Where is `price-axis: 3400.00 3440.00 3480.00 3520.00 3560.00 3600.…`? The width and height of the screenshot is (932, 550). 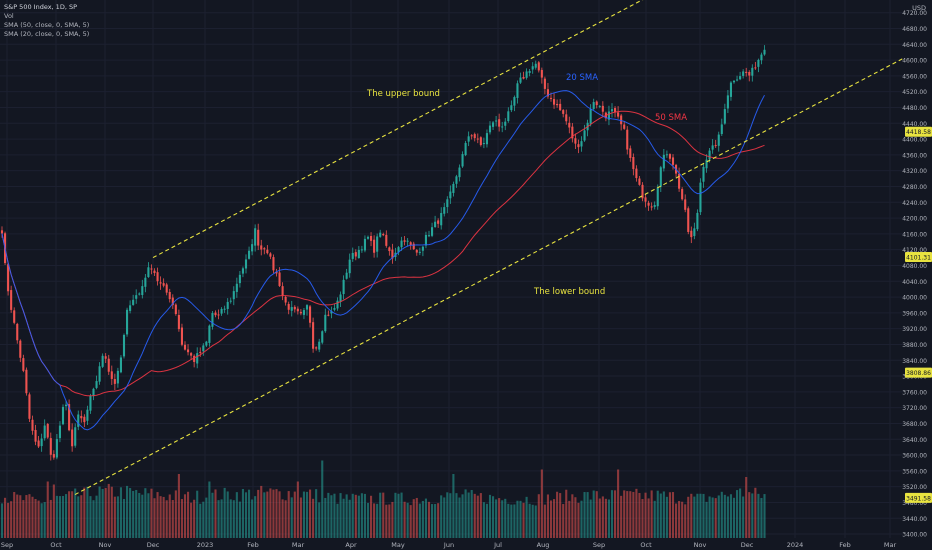 price-axis: 3400.00 3440.00 3480.00 3520.00 3560.00 3600.… is located at coordinates (917, 271).